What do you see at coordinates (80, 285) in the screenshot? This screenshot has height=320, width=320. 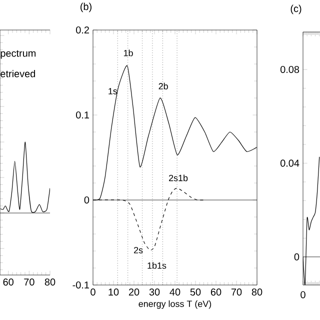 I see `y-tick-label: -0.1` at bounding box center [80, 285].